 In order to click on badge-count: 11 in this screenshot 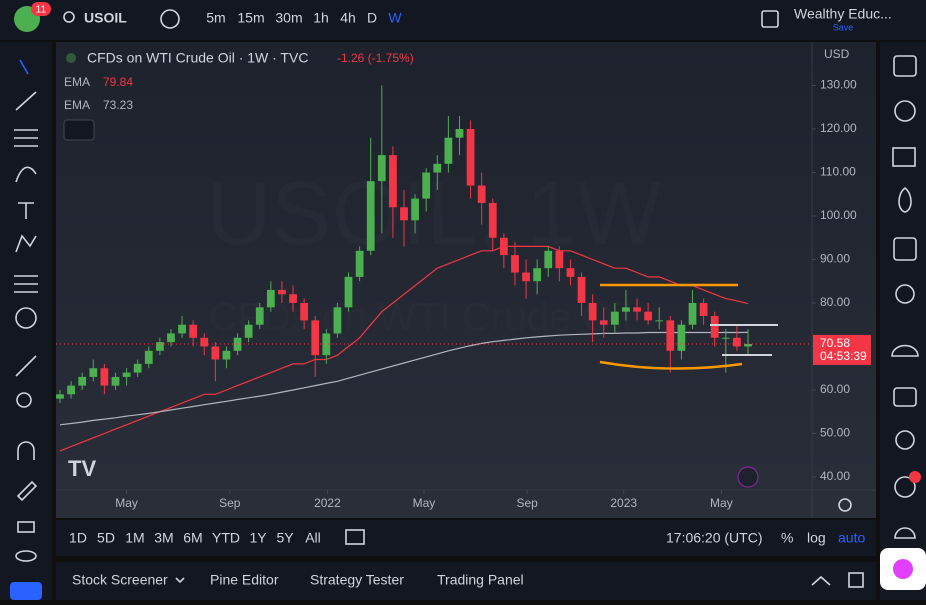, I will do `click(41, 10)`.